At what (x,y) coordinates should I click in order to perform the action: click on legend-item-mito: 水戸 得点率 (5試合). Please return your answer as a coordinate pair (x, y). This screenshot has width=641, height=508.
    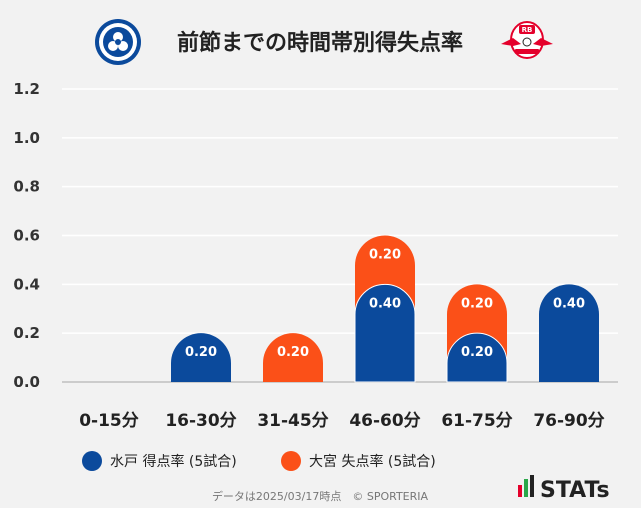
    Looking at the image, I should click on (159, 461).